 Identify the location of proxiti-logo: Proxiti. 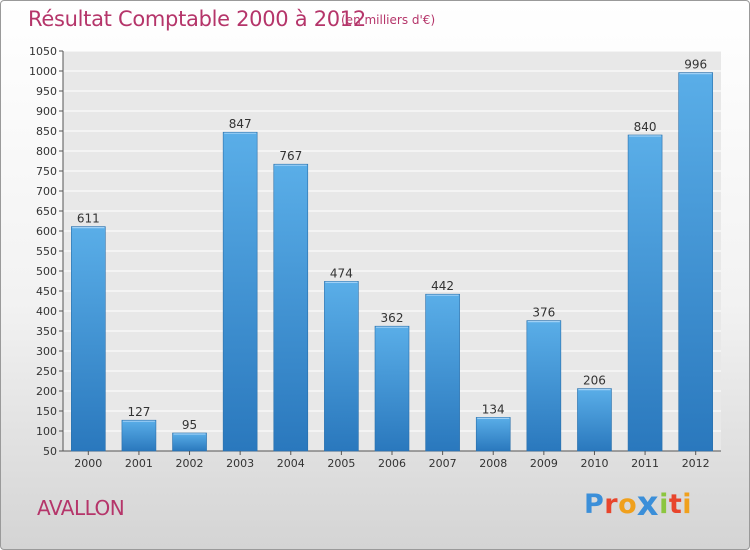
(638, 504).